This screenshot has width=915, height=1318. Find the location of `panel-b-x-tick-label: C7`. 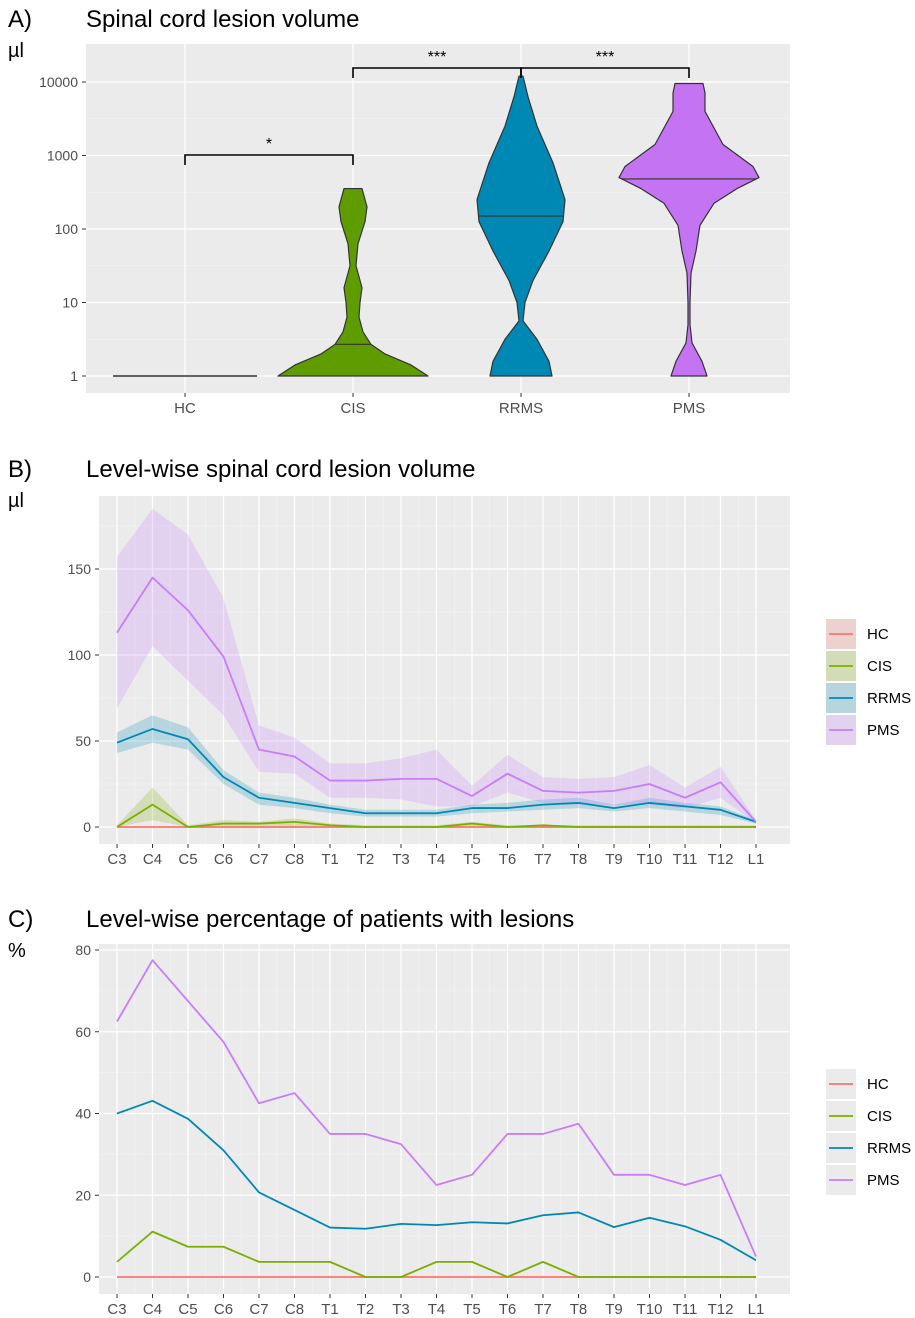

panel-b-x-tick-label: C7 is located at coordinates (258, 859).